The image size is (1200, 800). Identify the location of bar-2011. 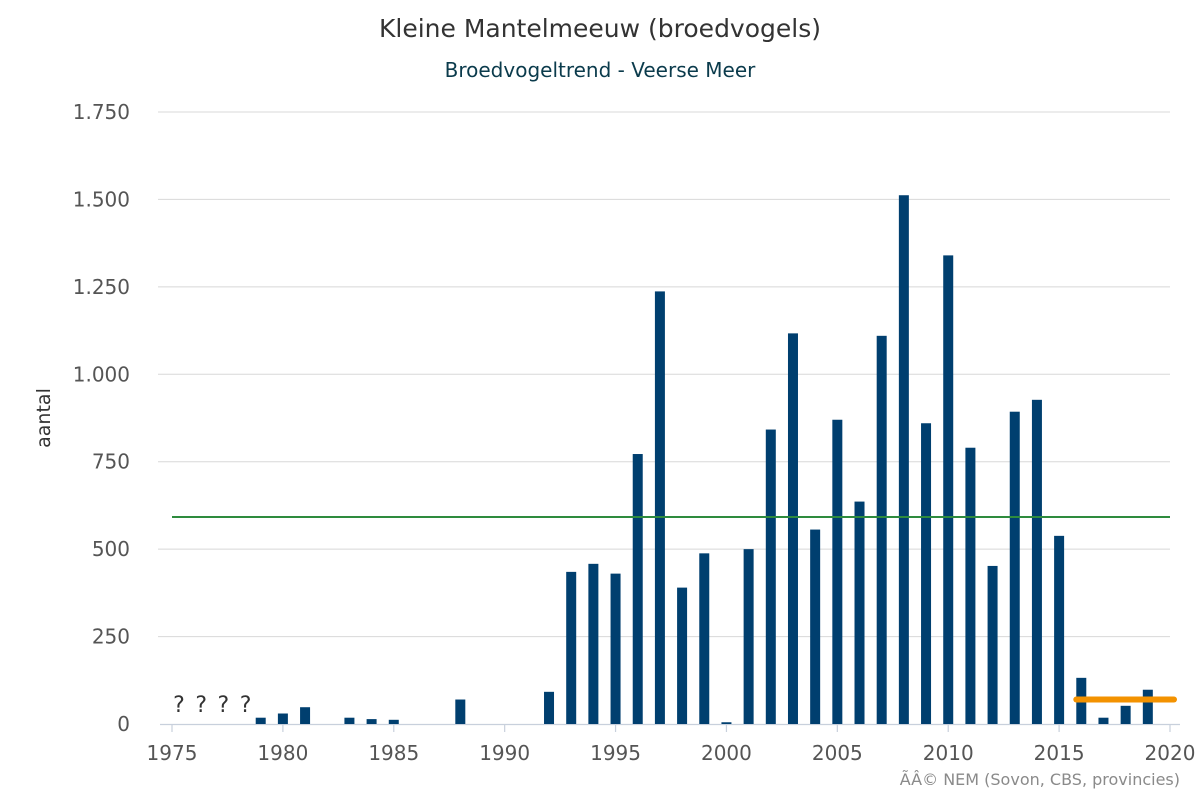
(970, 585).